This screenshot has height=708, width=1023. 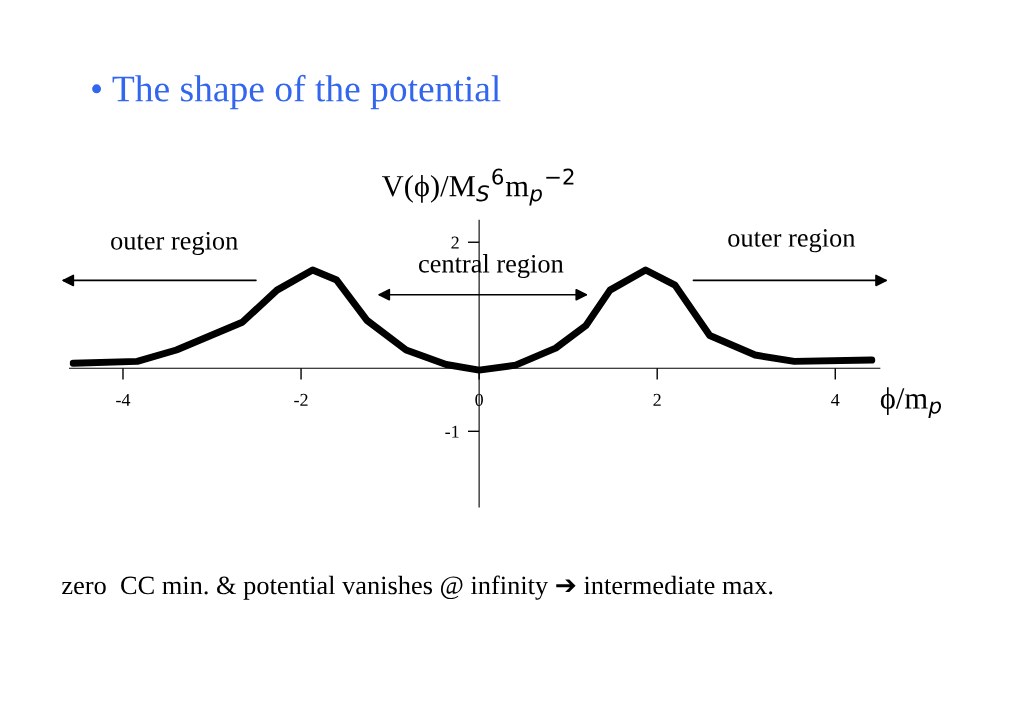 I want to click on x-tick-label: 2, so click(x=657, y=399).